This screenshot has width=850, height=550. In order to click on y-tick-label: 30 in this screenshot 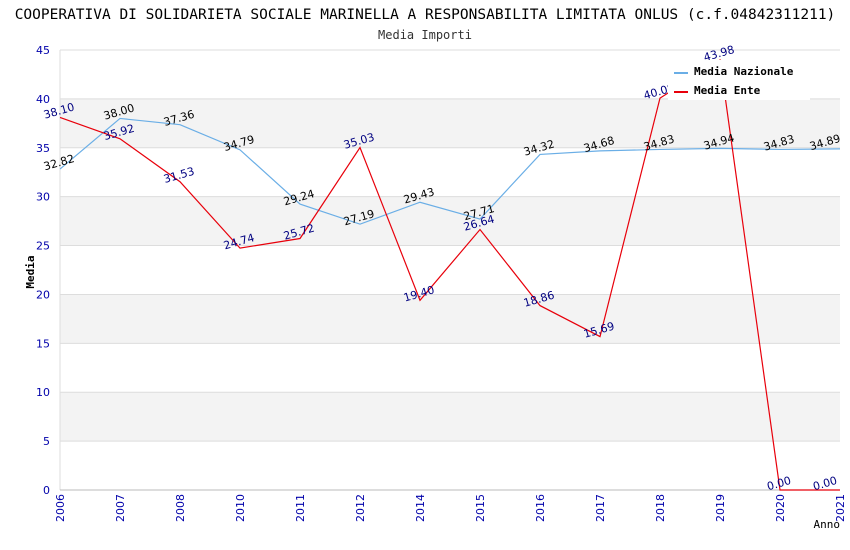, I will do `click(43, 197)`.